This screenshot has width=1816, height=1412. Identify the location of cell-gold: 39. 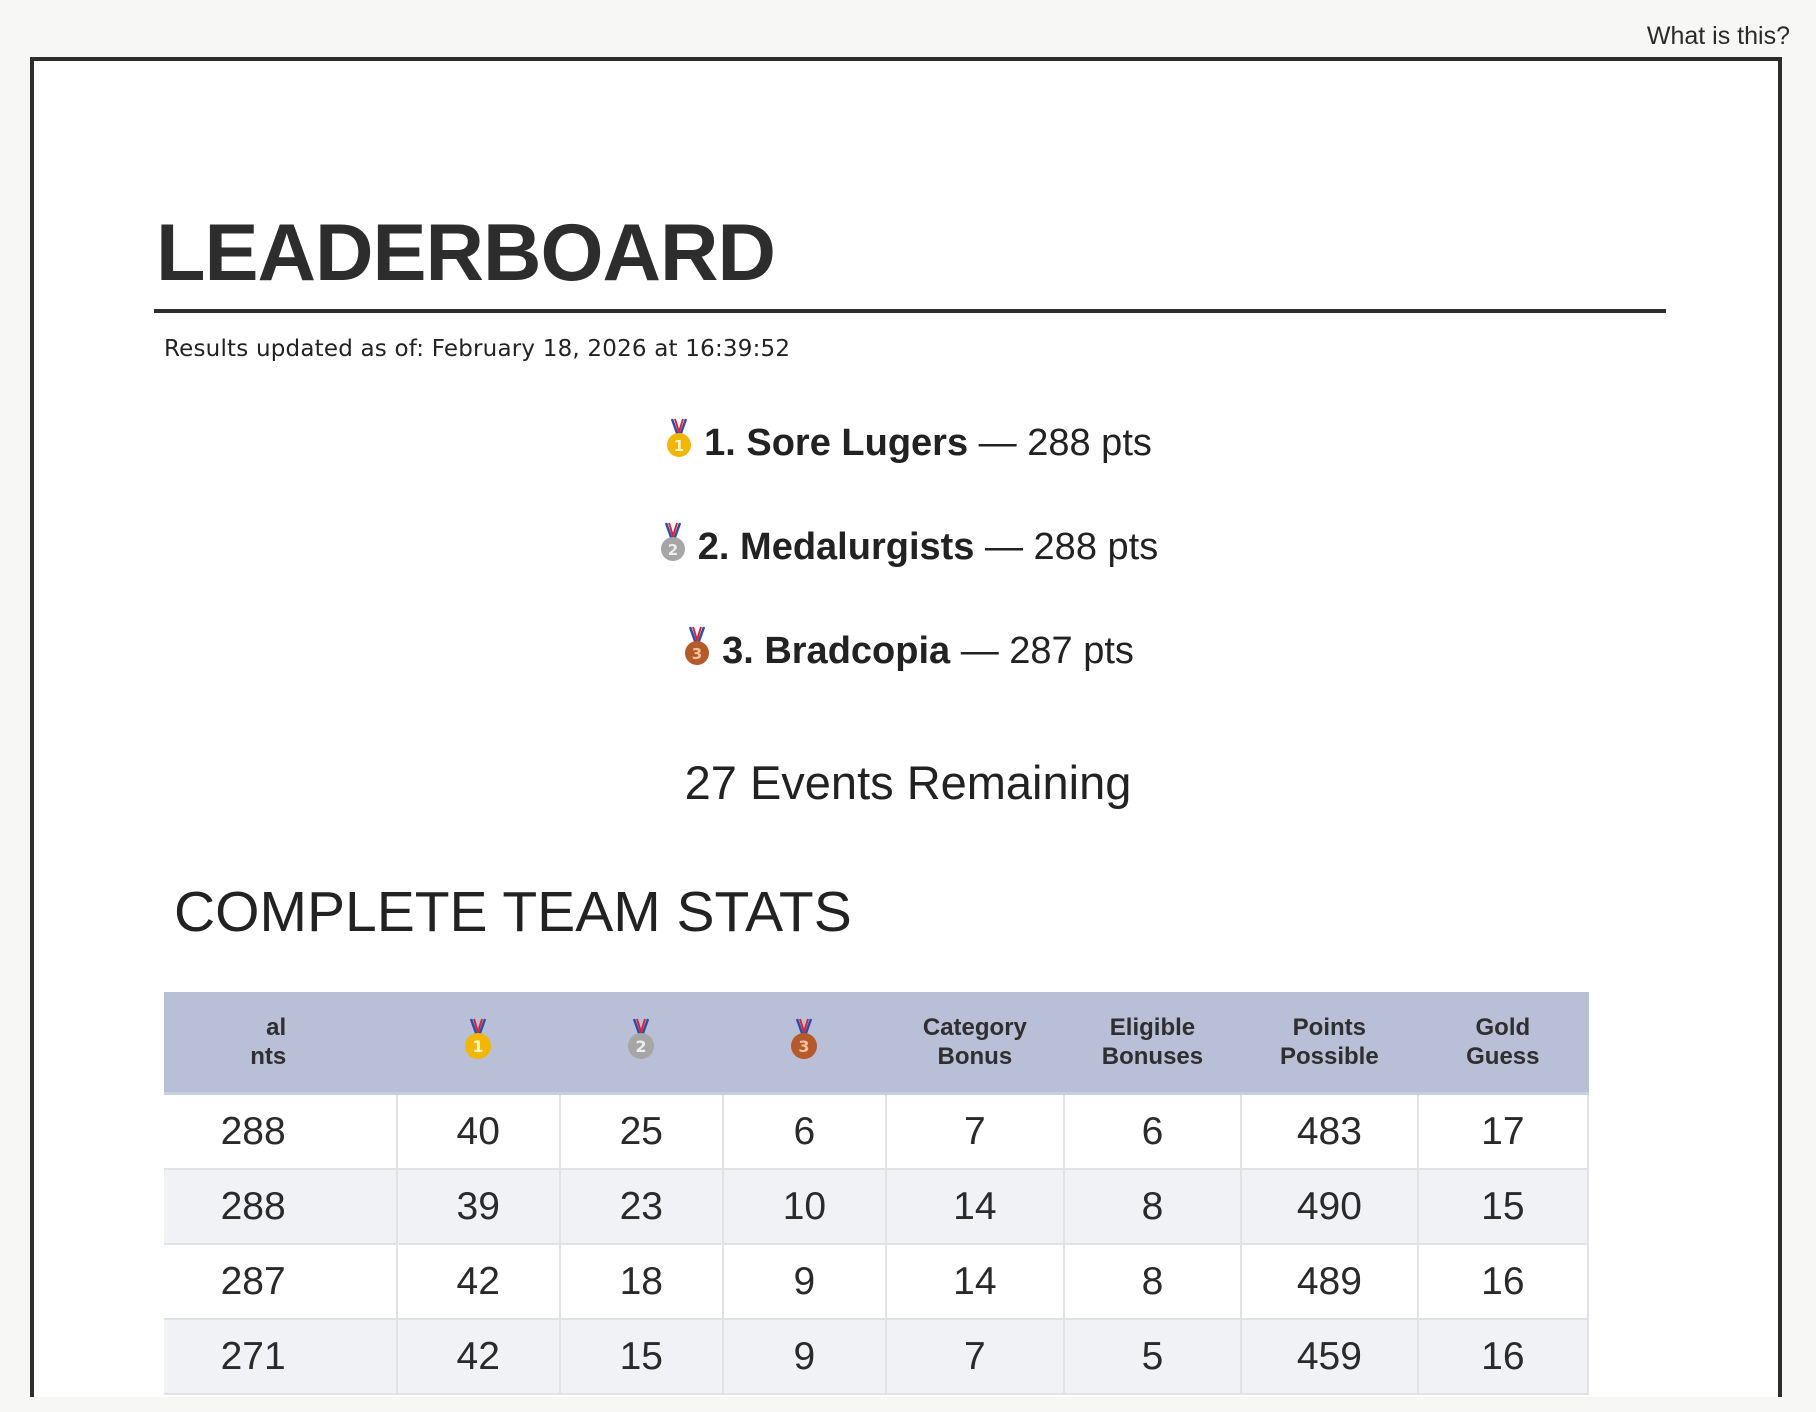
(478, 1206).